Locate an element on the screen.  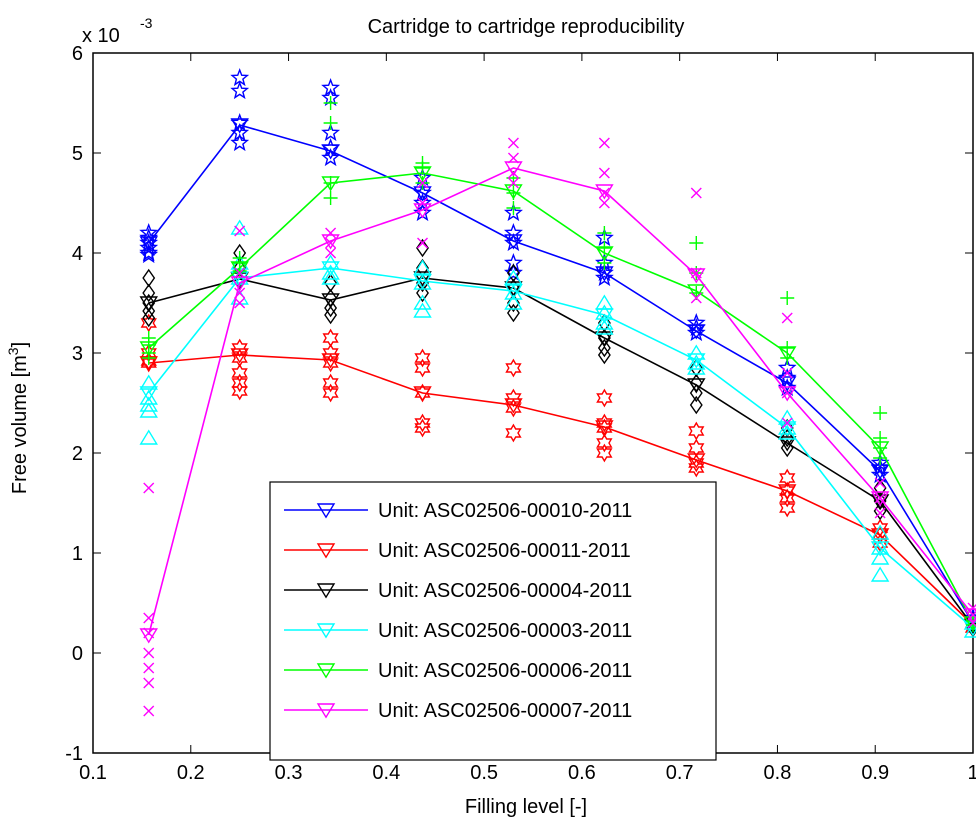
y-exponent-power: -3 is located at coordinates (146, 23).